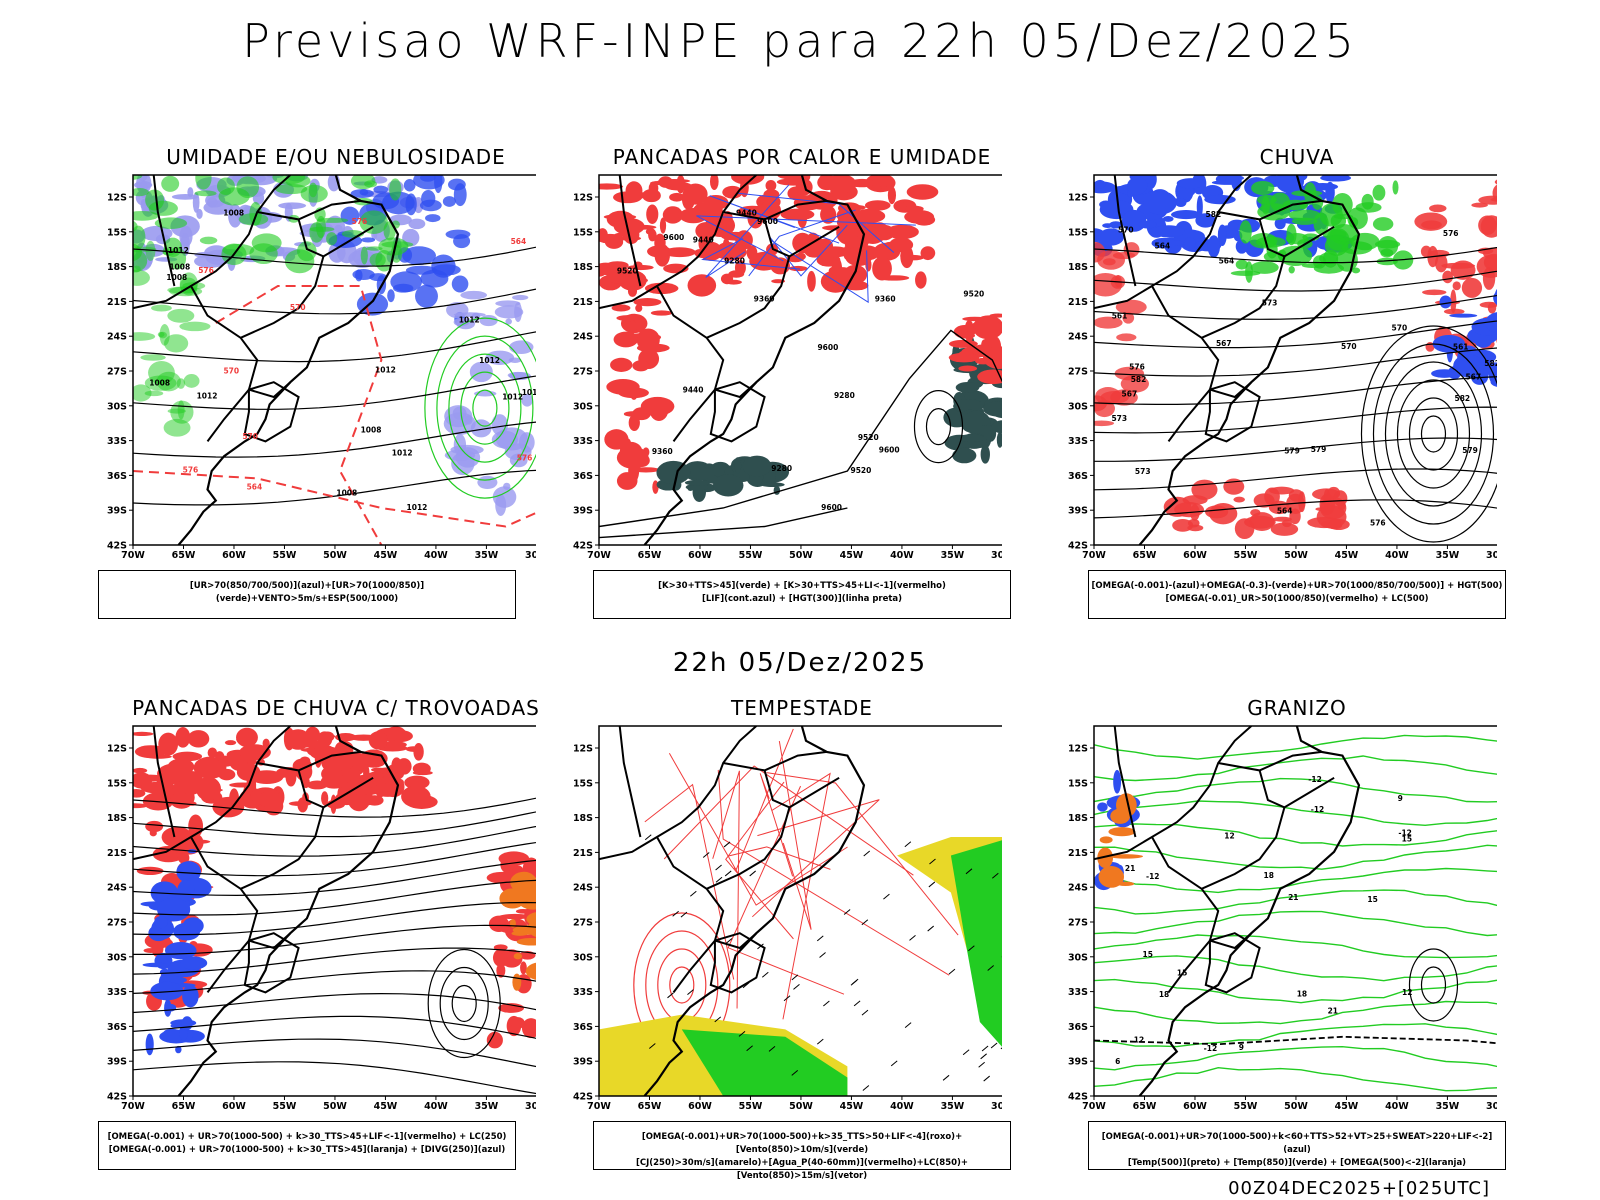 This screenshot has width=1600, height=1200. Describe the element at coordinates (662, 451) in the screenshot. I see `contour-label: 9360` at that location.